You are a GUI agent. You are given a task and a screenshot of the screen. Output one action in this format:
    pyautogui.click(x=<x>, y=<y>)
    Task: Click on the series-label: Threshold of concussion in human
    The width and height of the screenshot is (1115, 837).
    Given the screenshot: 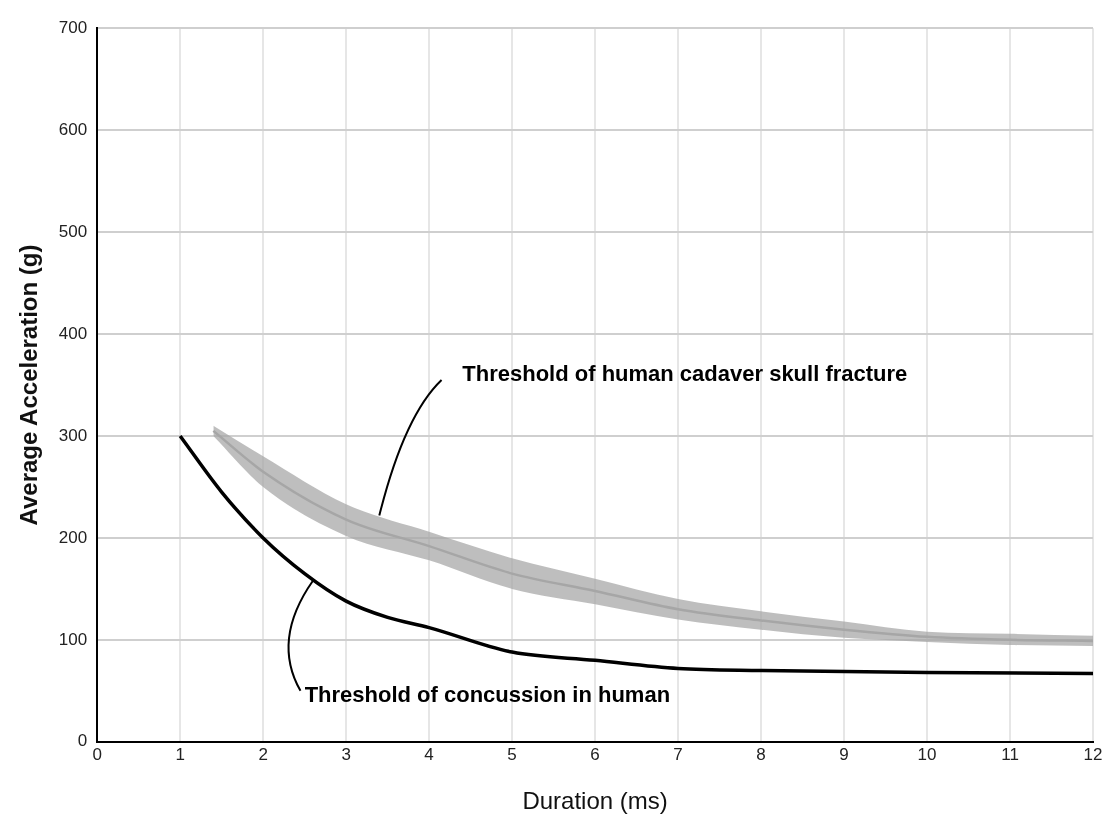 What is the action you would take?
    pyautogui.click(x=487, y=694)
    